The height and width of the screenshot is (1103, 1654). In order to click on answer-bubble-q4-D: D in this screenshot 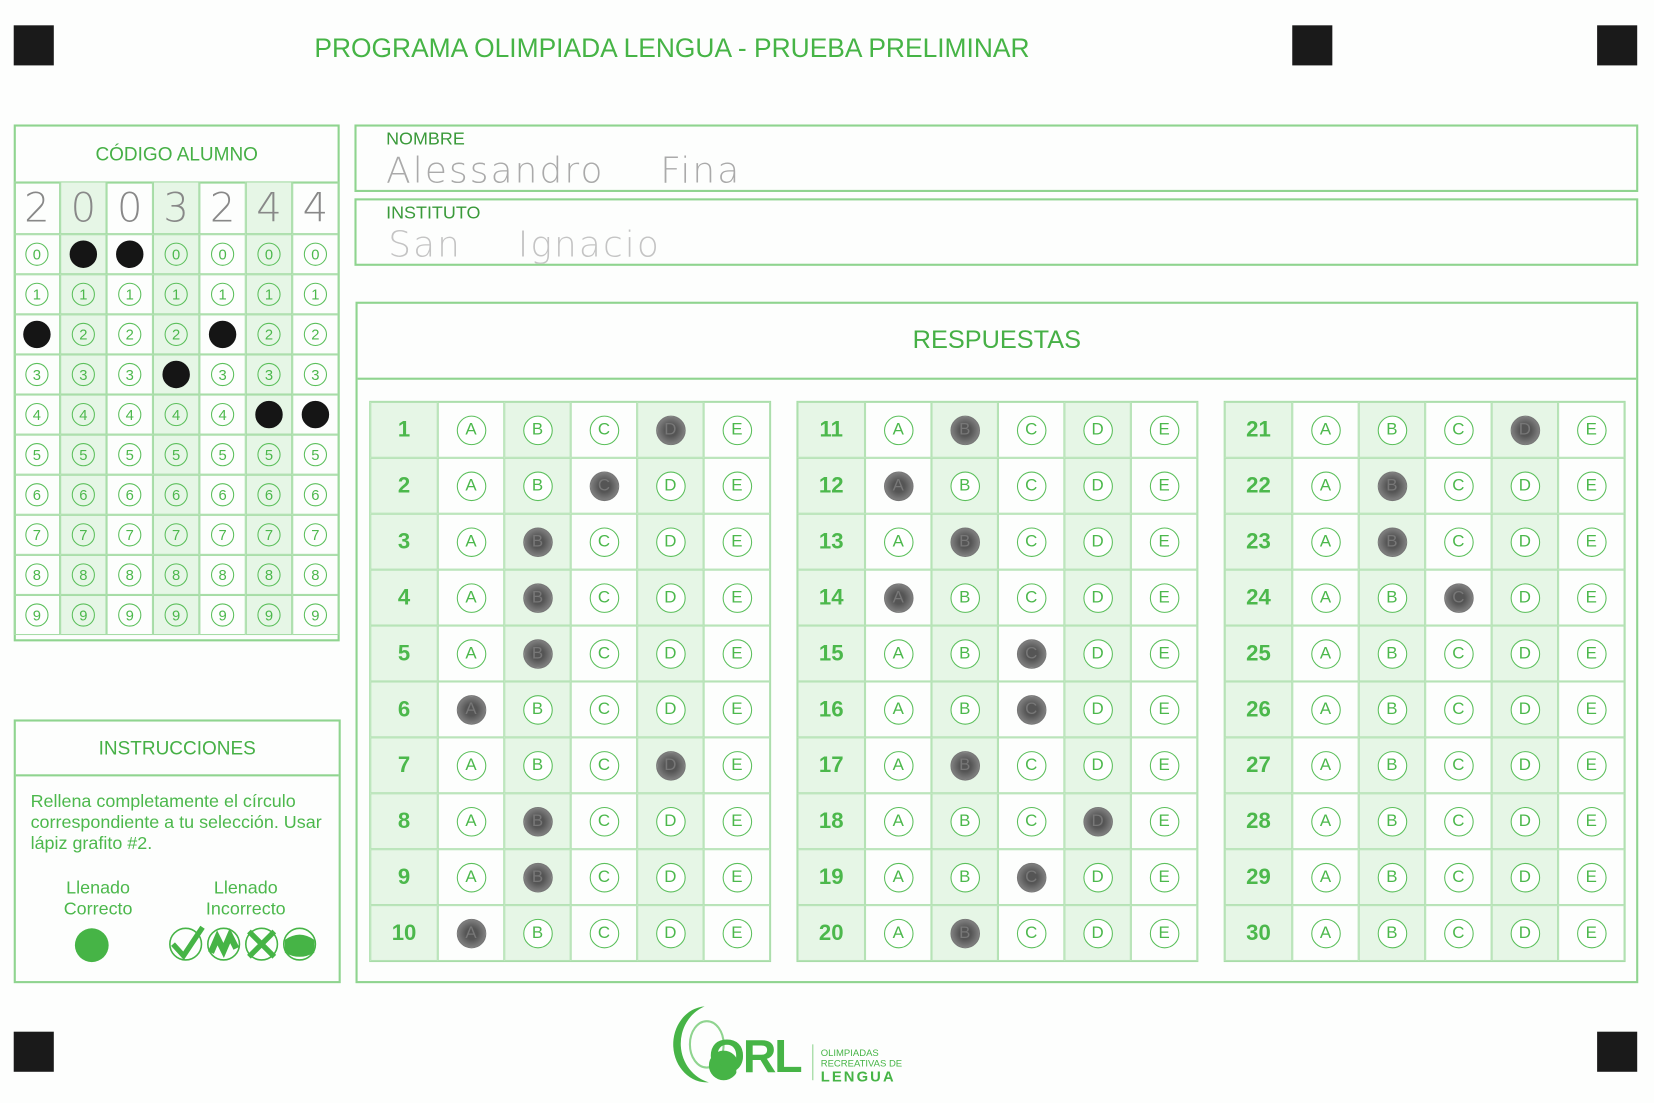, I will do `click(670, 597)`.